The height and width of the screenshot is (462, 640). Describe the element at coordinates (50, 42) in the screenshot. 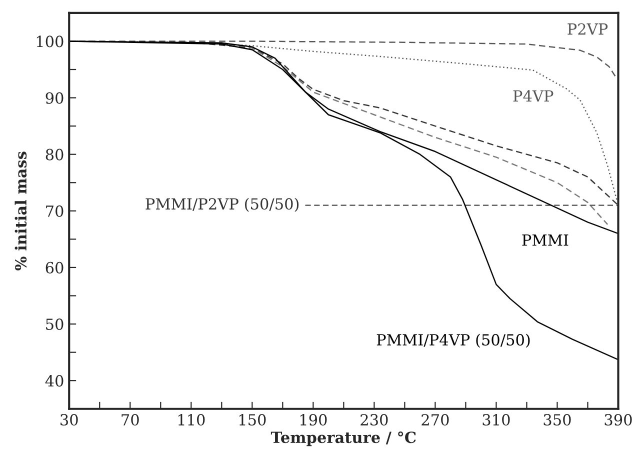

I see `y-tick-label: 100` at that location.